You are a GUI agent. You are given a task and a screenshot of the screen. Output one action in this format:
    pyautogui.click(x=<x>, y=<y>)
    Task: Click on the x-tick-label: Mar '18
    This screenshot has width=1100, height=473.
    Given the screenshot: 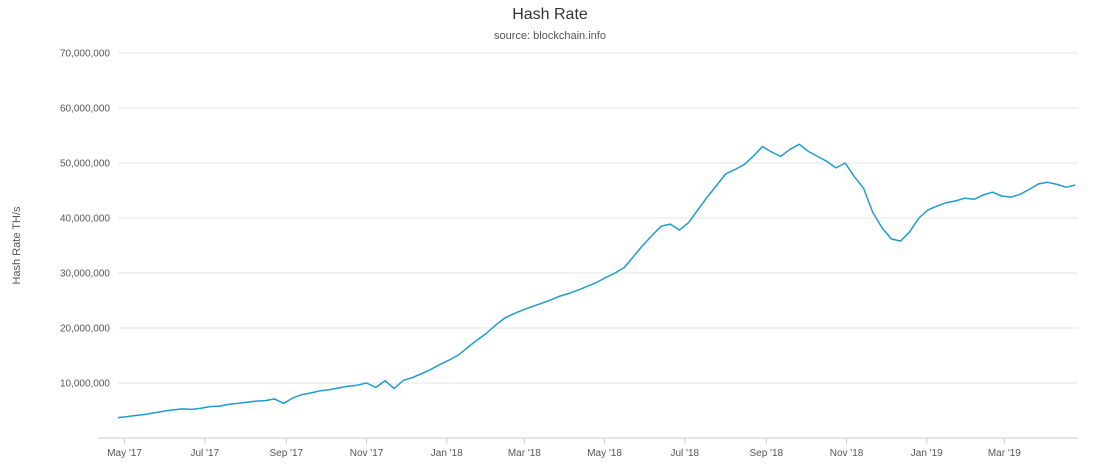 What is the action you would take?
    pyautogui.click(x=524, y=453)
    